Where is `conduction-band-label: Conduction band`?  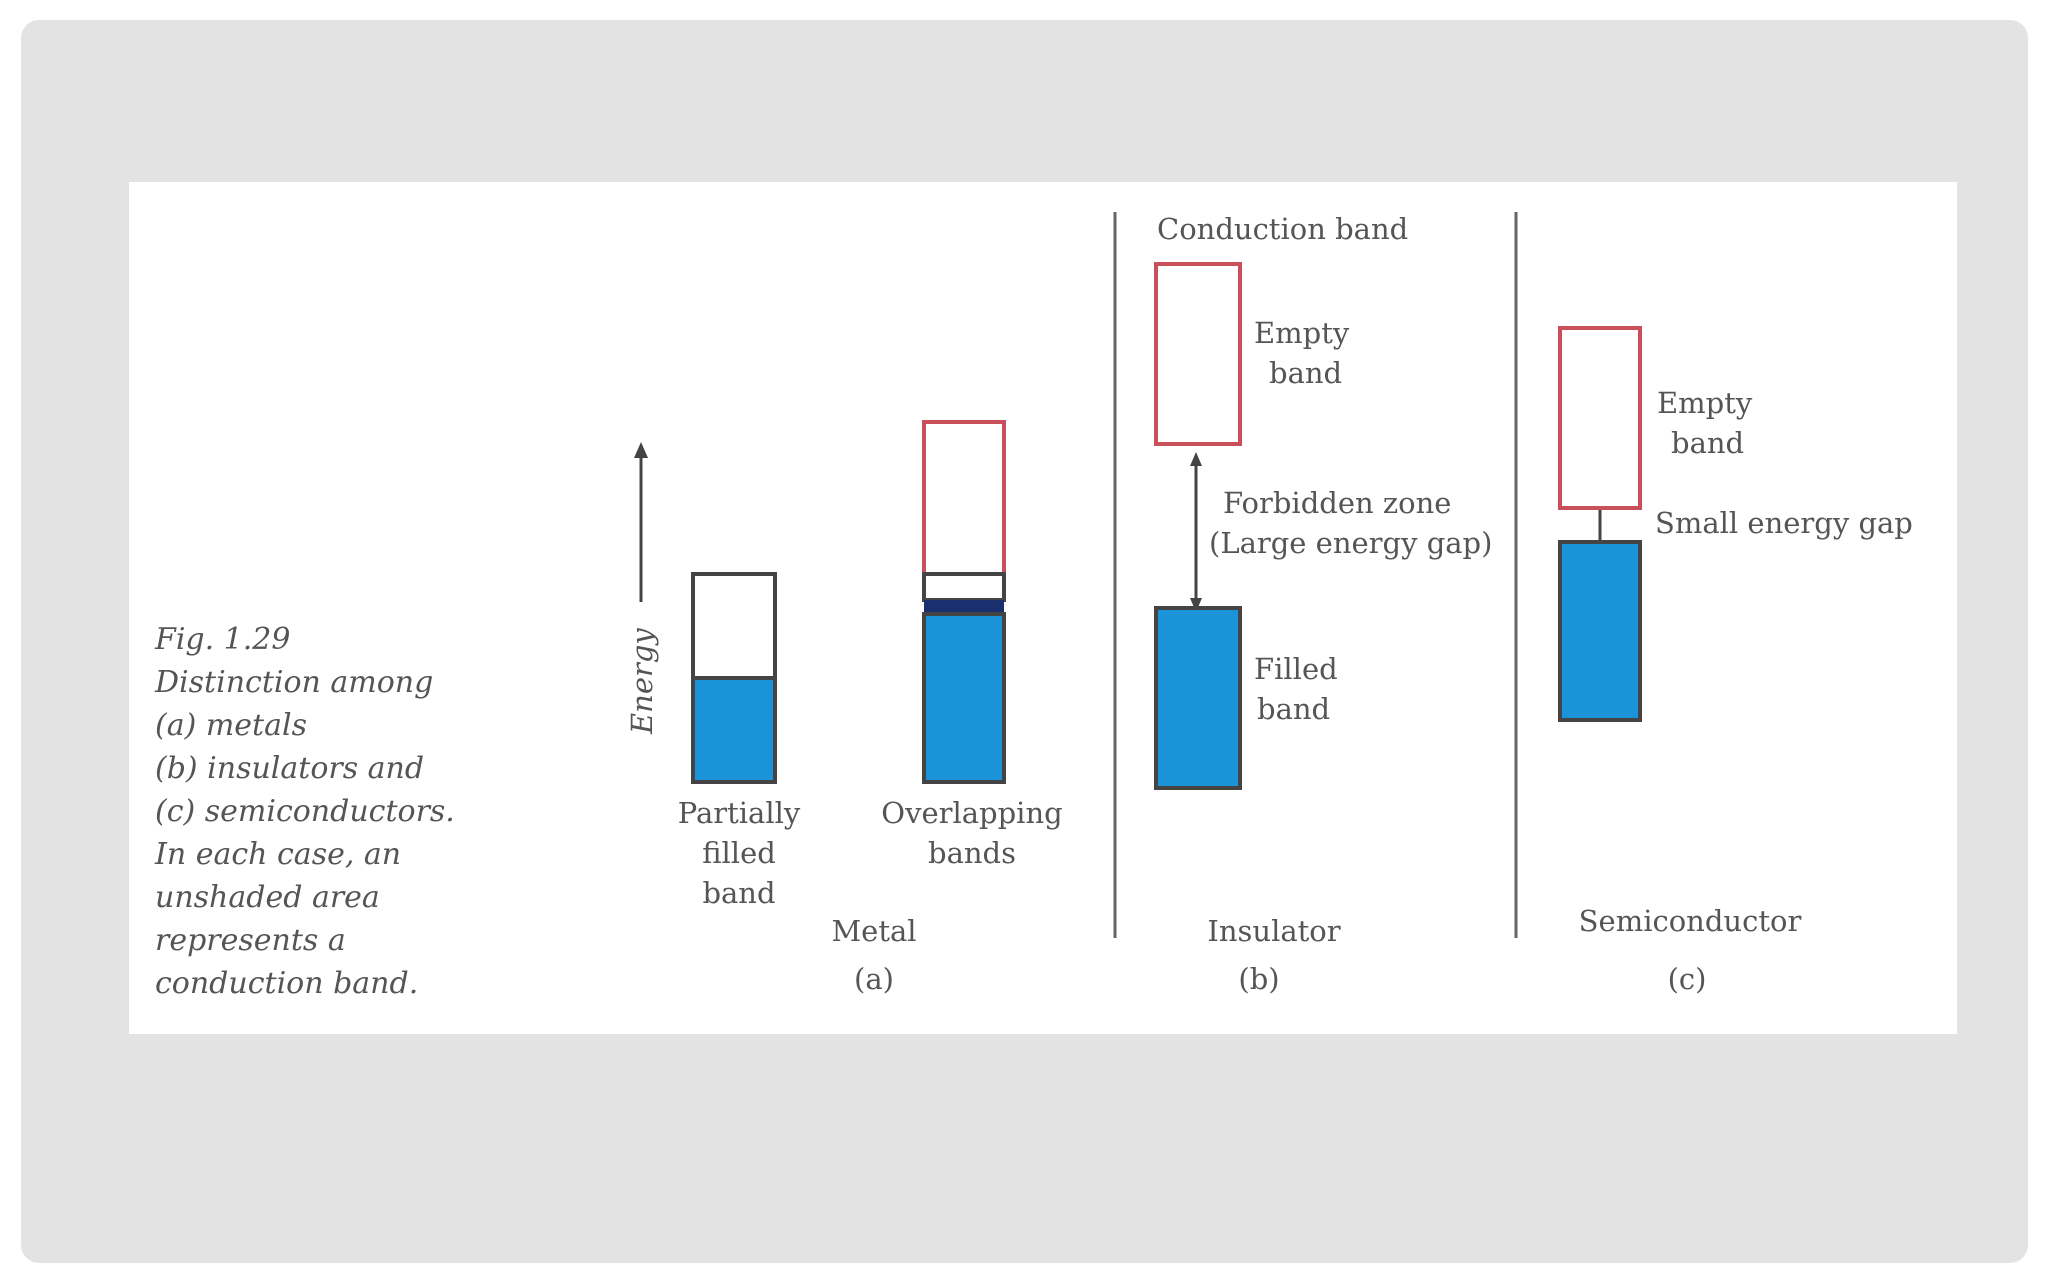
conduction-band-label: Conduction band is located at coordinates (1283, 229).